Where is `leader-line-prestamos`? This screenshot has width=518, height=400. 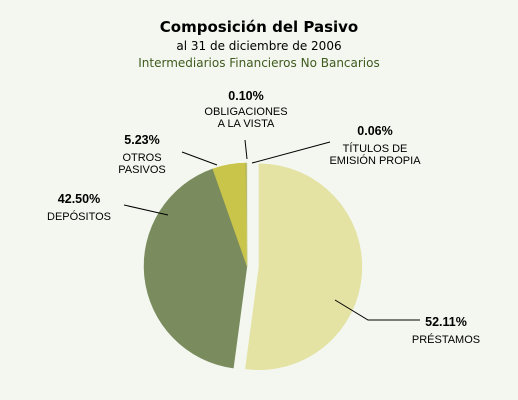 leader-line-prestamos is located at coordinates (377, 310).